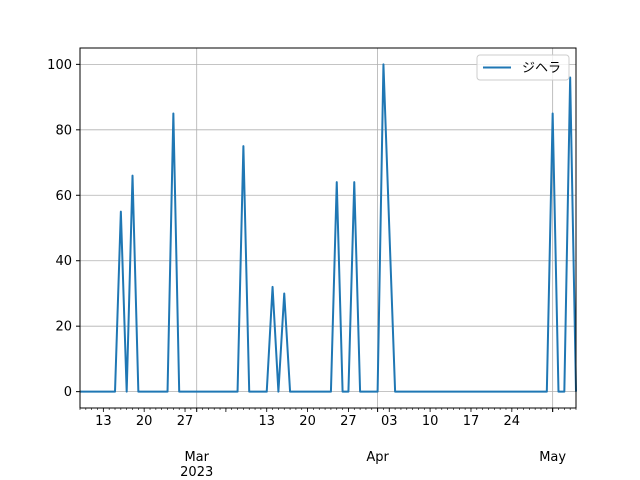 This screenshot has width=640, height=480. What do you see at coordinates (196, 472) in the screenshot?
I see `x-year-label: 2023` at bounding box center [196, 472].